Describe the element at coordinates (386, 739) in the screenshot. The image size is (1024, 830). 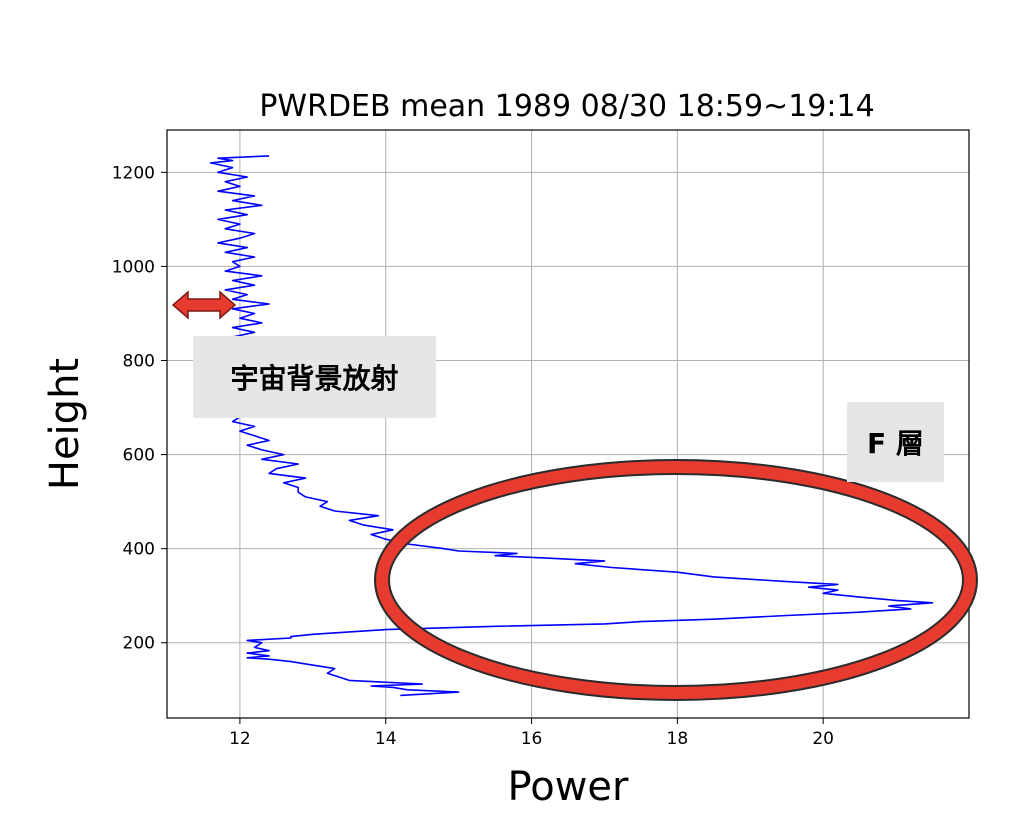
I see `x-tick-label: 14` at that location.